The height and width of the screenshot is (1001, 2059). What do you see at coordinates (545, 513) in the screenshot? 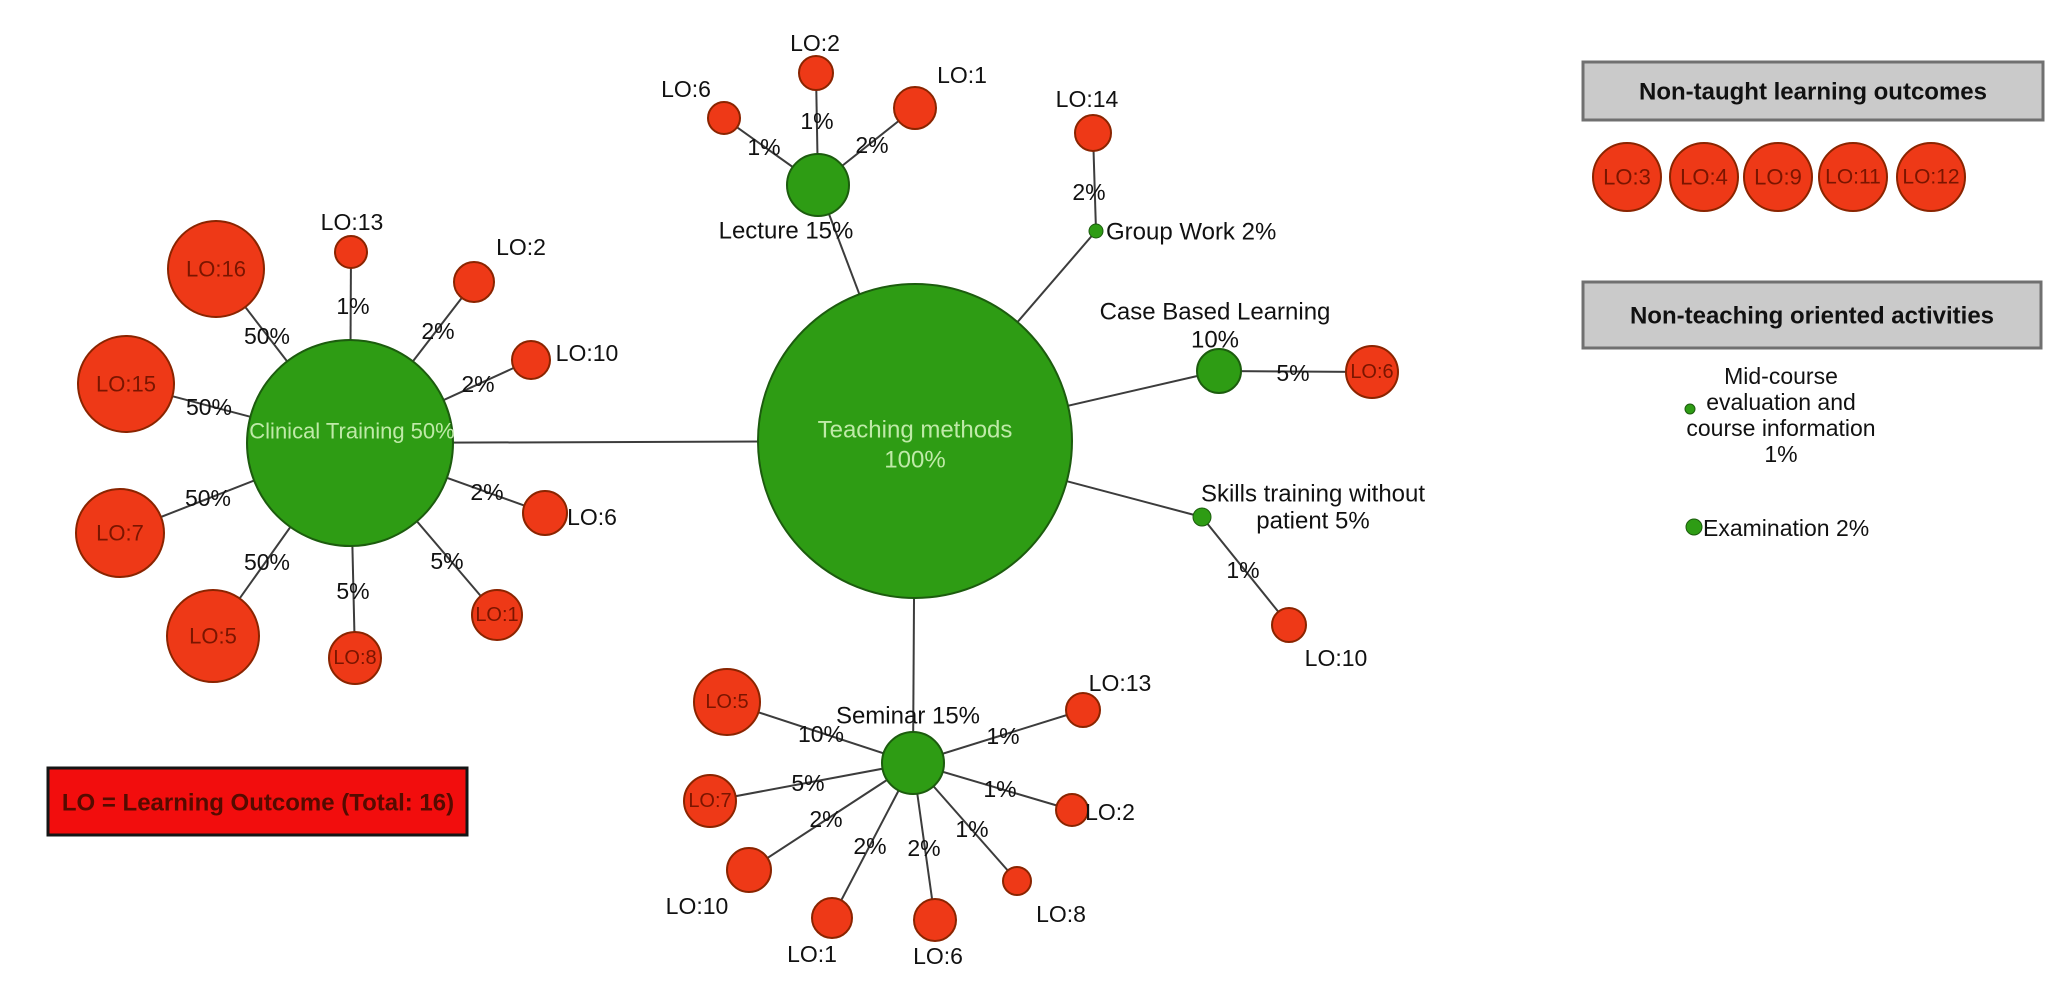
I see `node-lo6-c-learning-outcome-circle` at bounding box center [545, 513].